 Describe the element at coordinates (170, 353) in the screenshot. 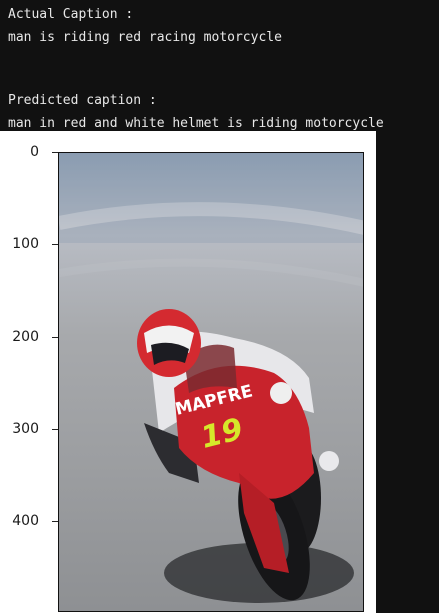

I see `helmet-visor` at that location.